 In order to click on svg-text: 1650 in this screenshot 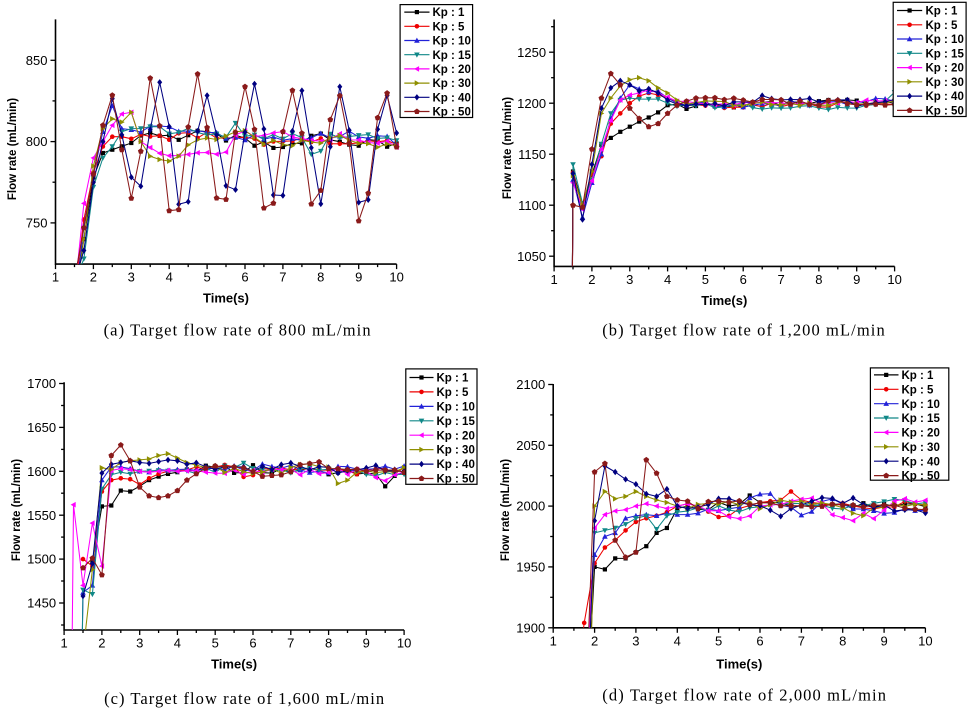, I will do `click(41, 427)`.